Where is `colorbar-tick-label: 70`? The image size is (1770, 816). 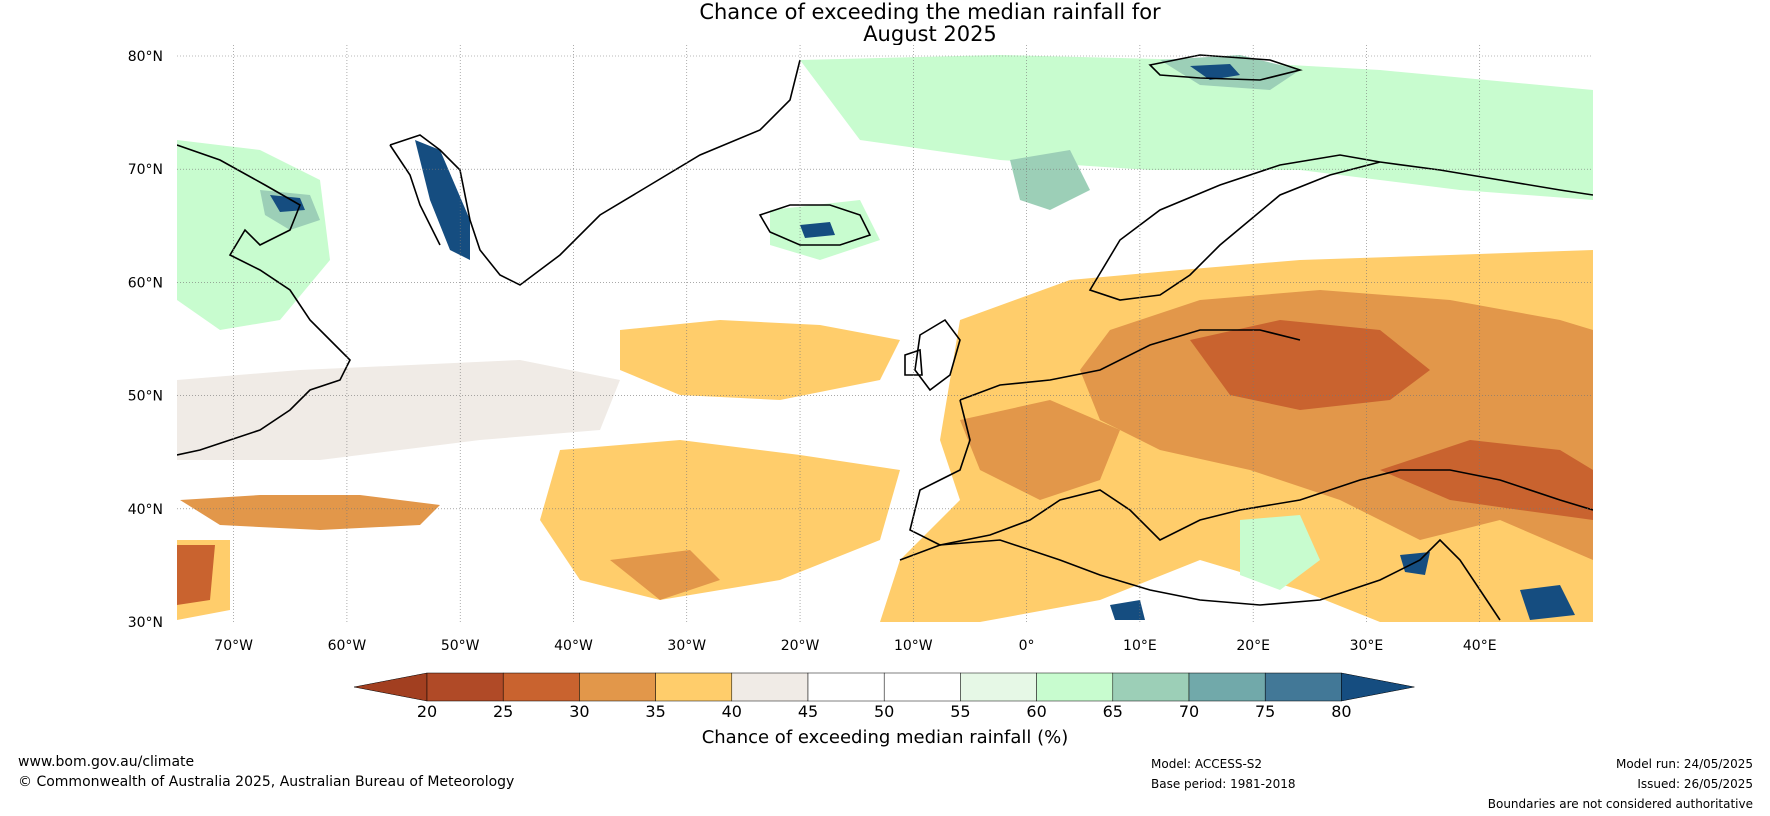 colorbar-tick-label: 70 is located at coordinates (1189, 711).